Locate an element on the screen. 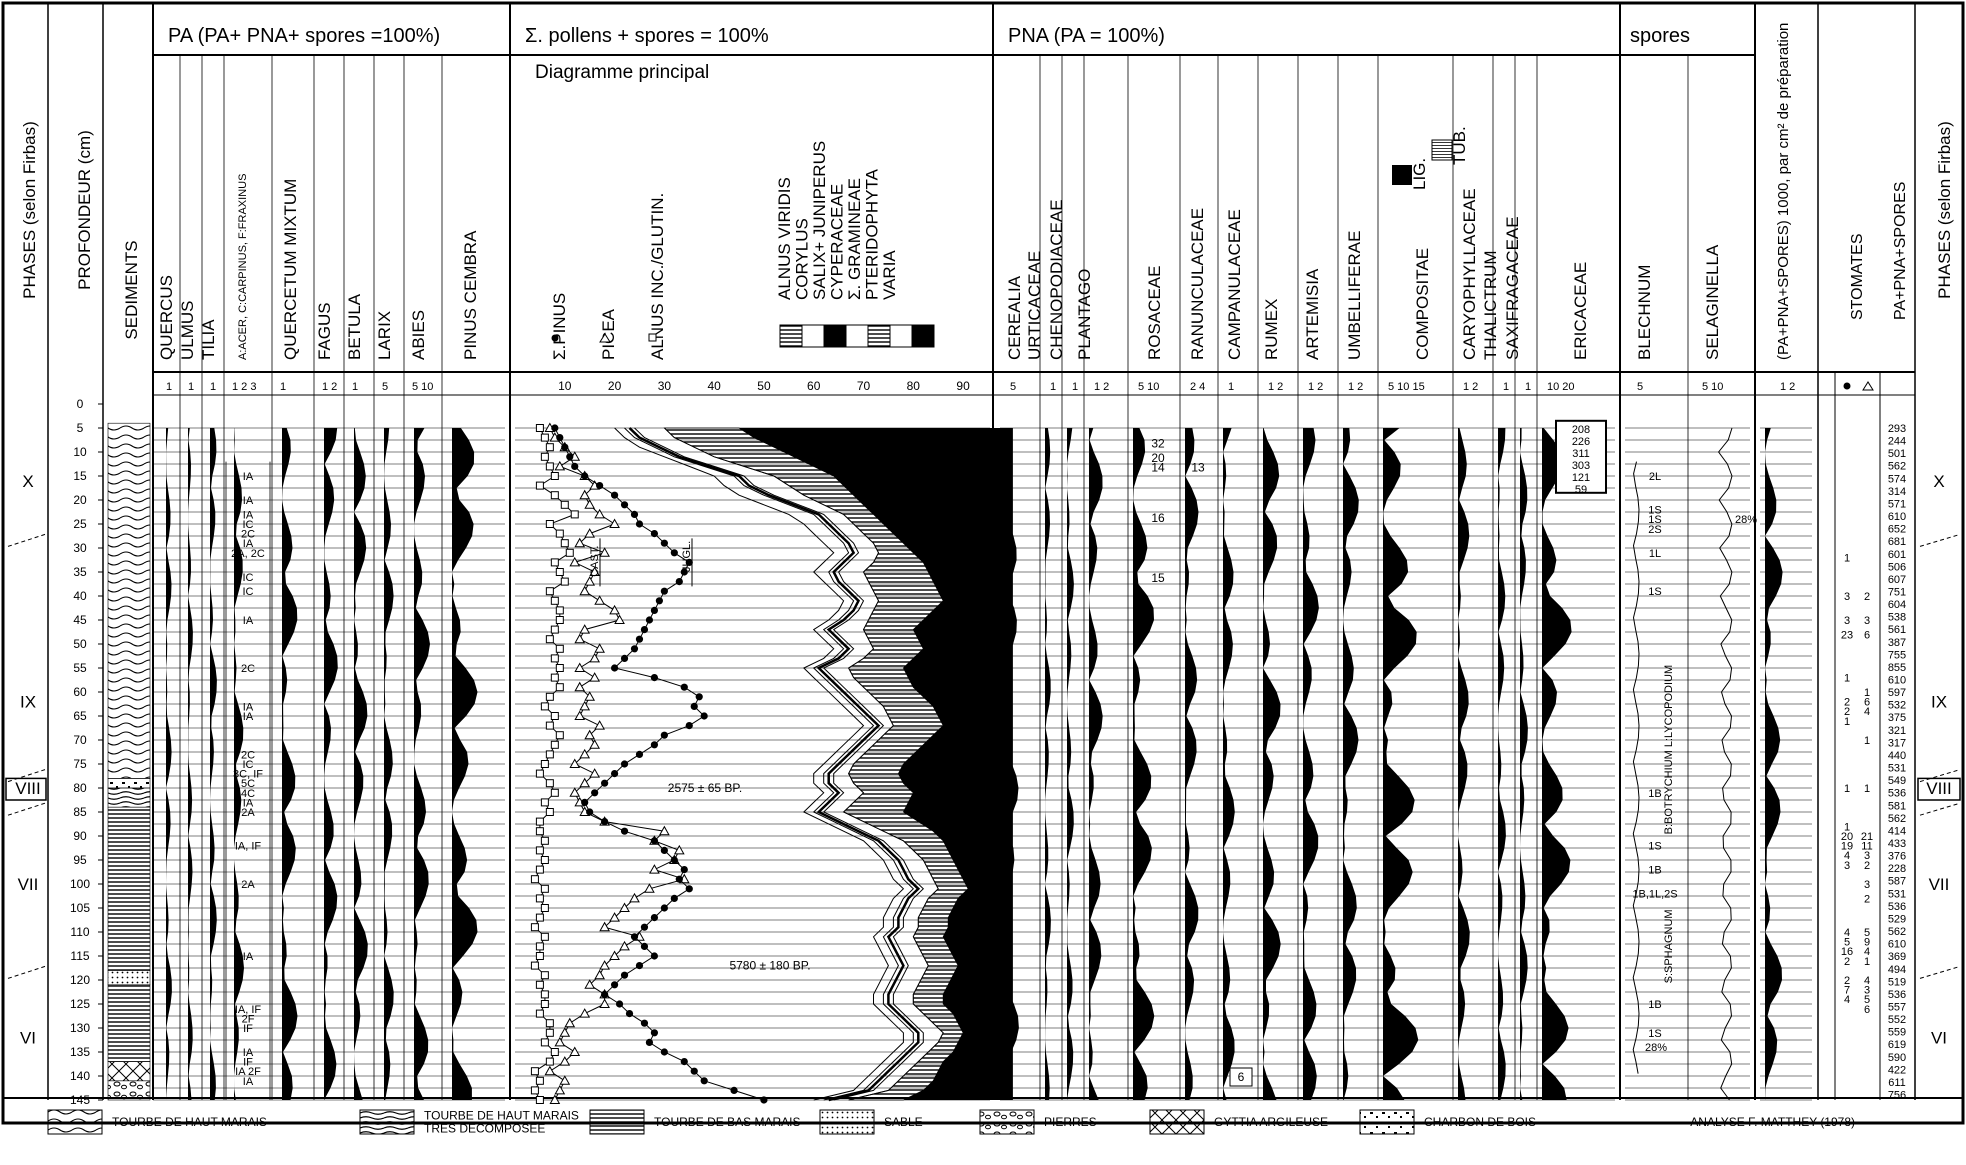  sum-value: 536 is located at coordinates (1897, 907).